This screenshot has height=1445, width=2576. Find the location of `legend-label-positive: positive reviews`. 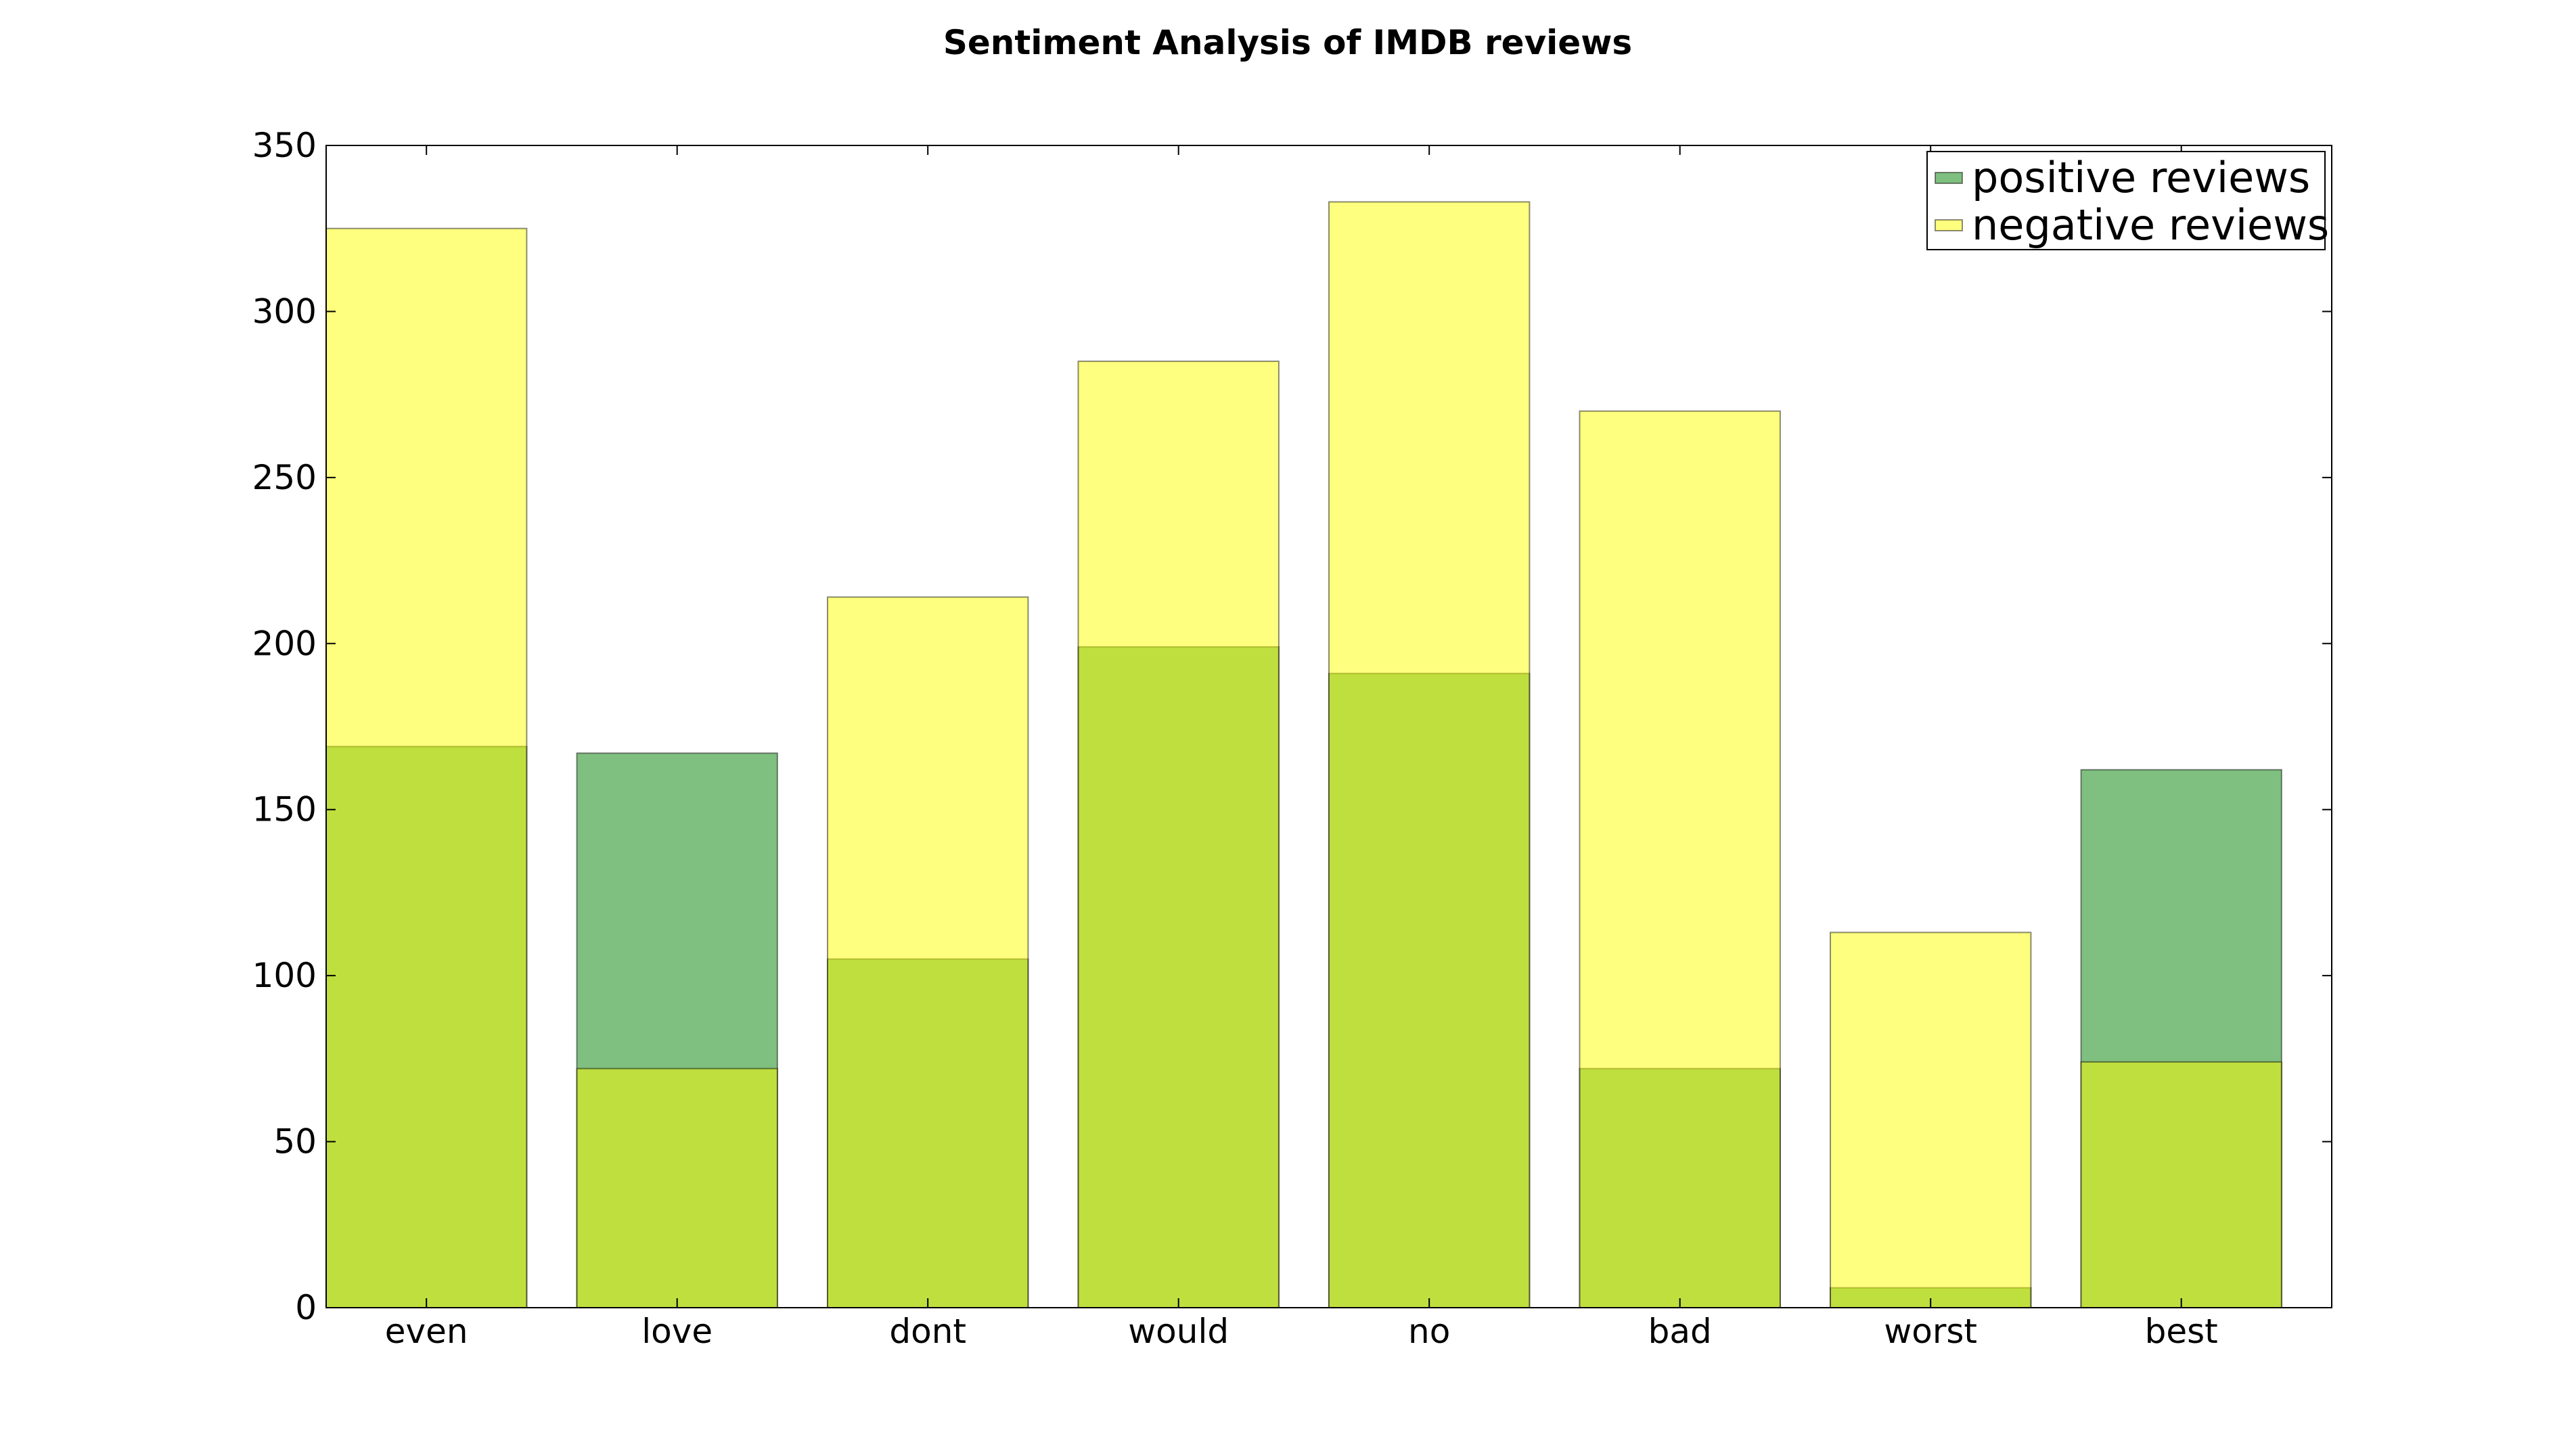

legend-label-positive: positive reviews is located at coordinates (2141, 177).